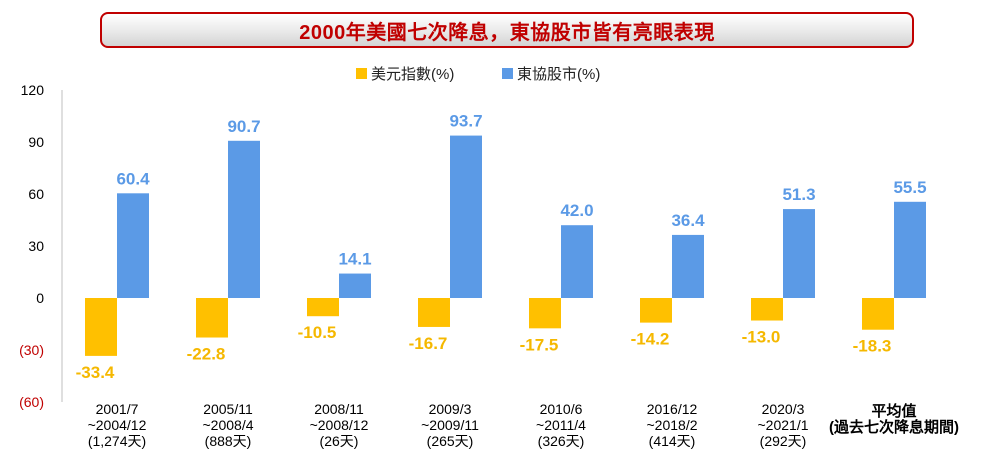 The height and width of the screenshot is (470, 1000). Describe the element at coordinates (650, 339) in the screenshot. I see `data-label-usd-index: -14.2` at that location.